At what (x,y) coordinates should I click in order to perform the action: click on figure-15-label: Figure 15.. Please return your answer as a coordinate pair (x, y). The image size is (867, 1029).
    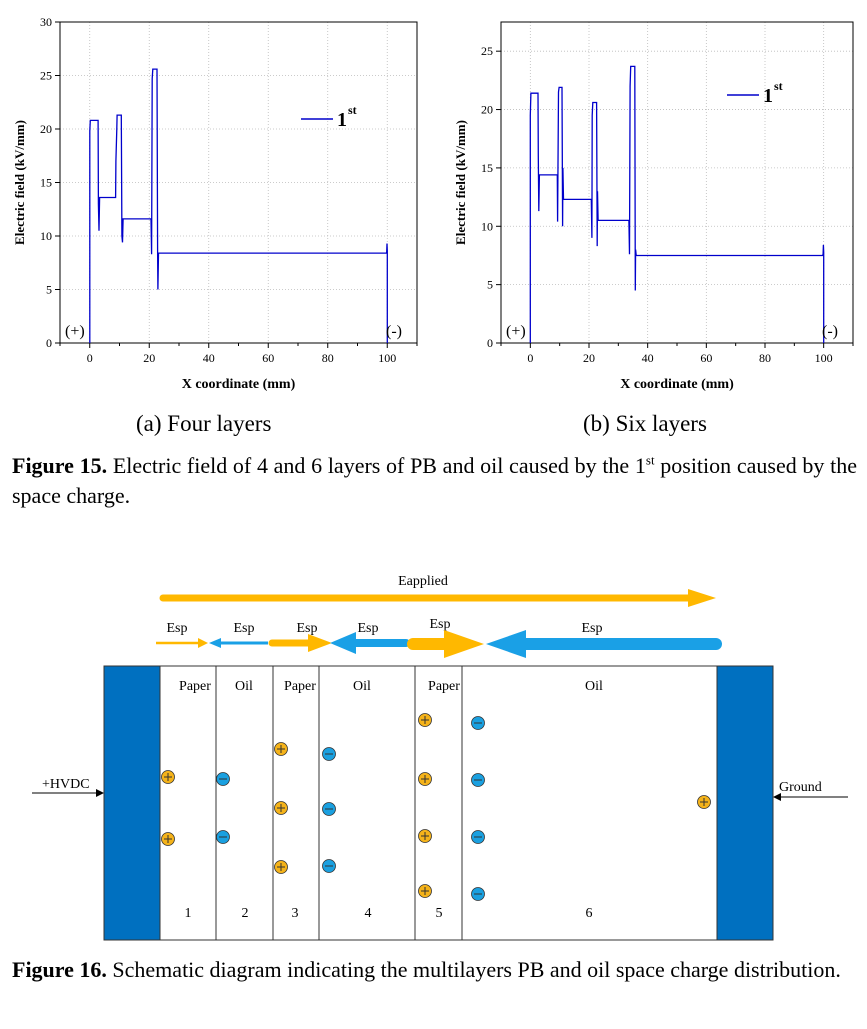
    Looking at the image, I should click on (60, 465).